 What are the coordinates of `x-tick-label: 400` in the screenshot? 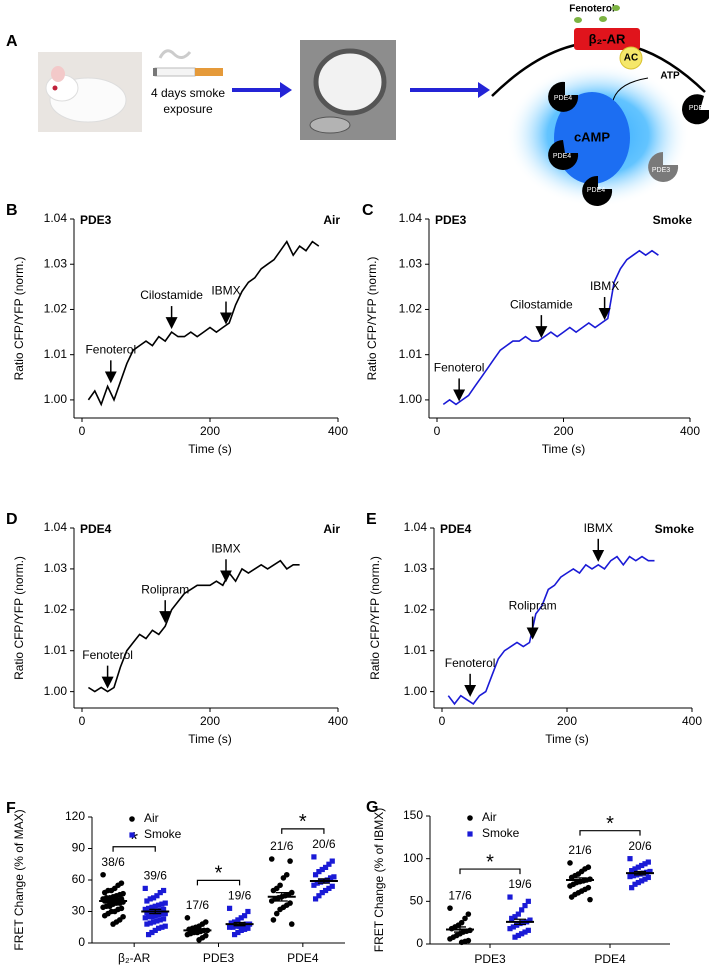 It's located at (338, 721).